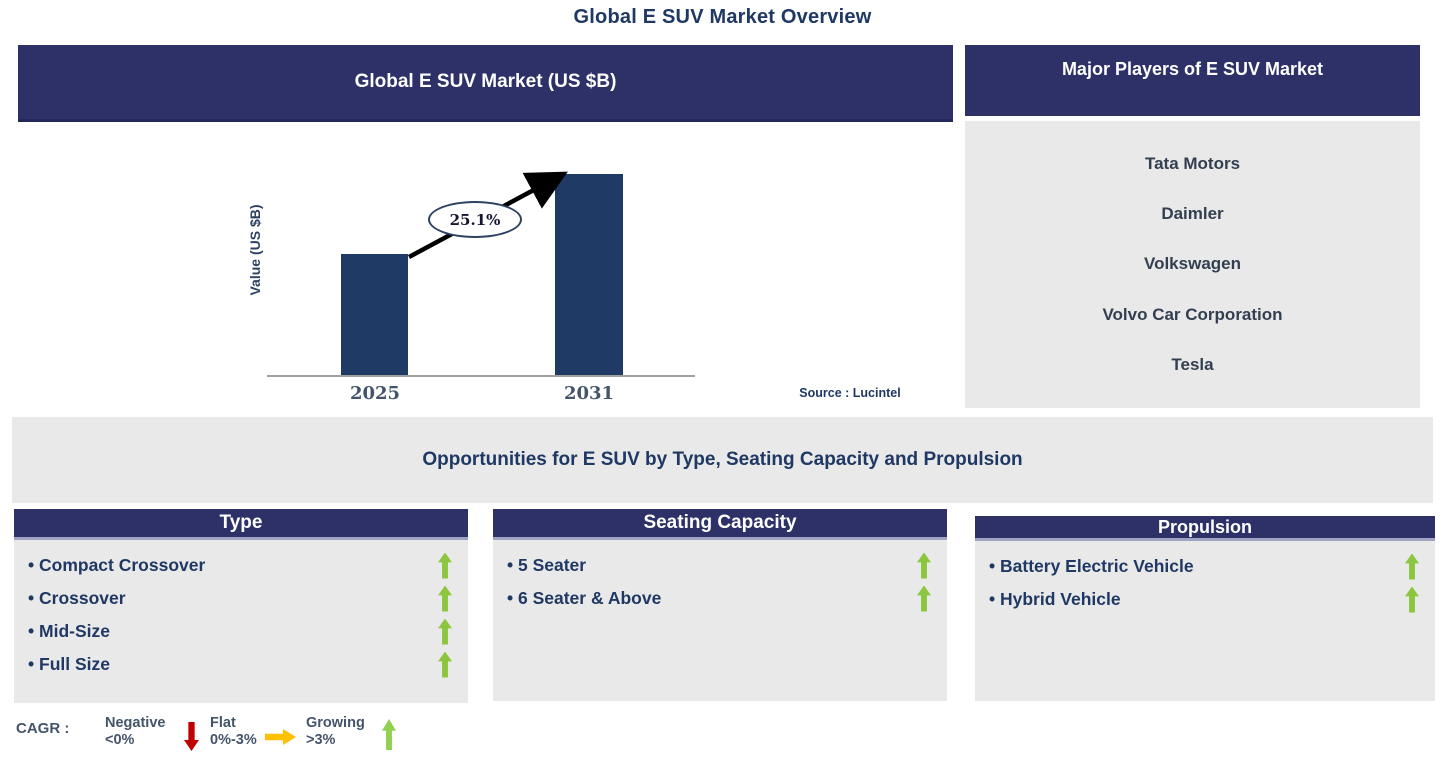 The width and height of the screenshot is (1445, 761). Describe the element at coordinates (1205, 621) in the screenshot. I see `panel-propulsion-body: Battery Electric Vehicle Hybrid Vehicle` at that location.